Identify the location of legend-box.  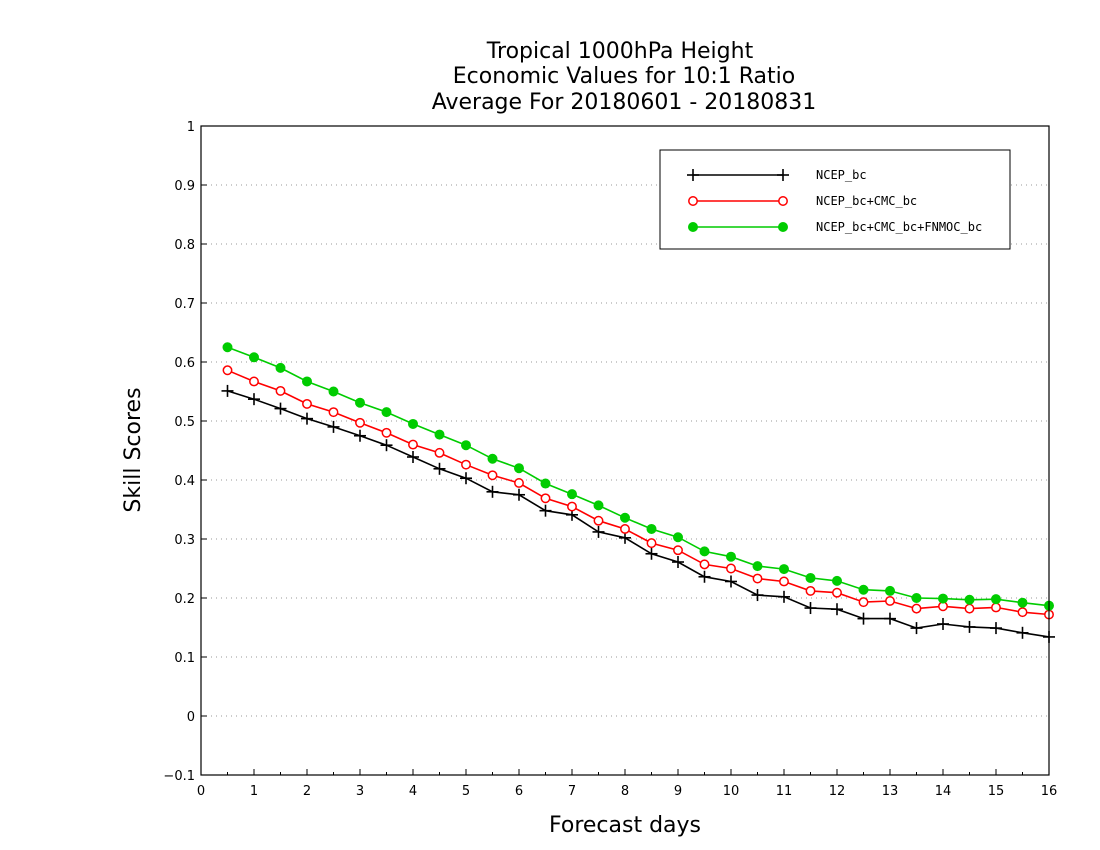
(835, 199).